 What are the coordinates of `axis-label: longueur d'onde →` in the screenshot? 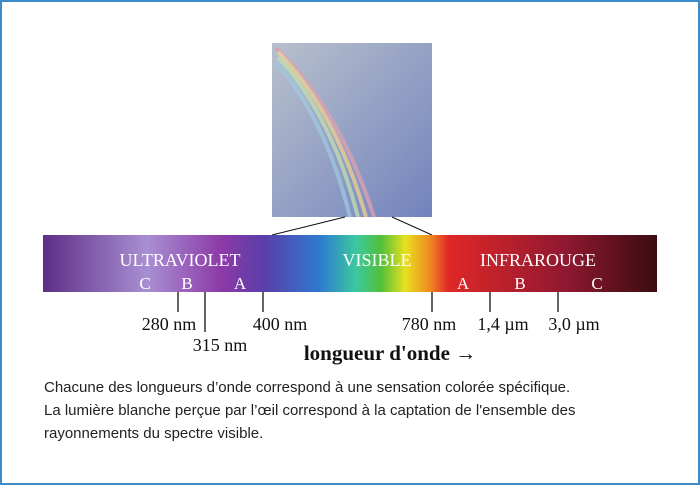 It's located at (390, 353).